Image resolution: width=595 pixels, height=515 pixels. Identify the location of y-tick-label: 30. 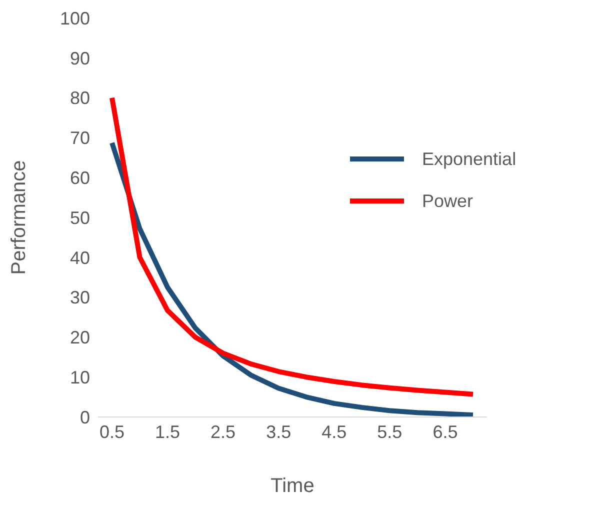
(80, 298).